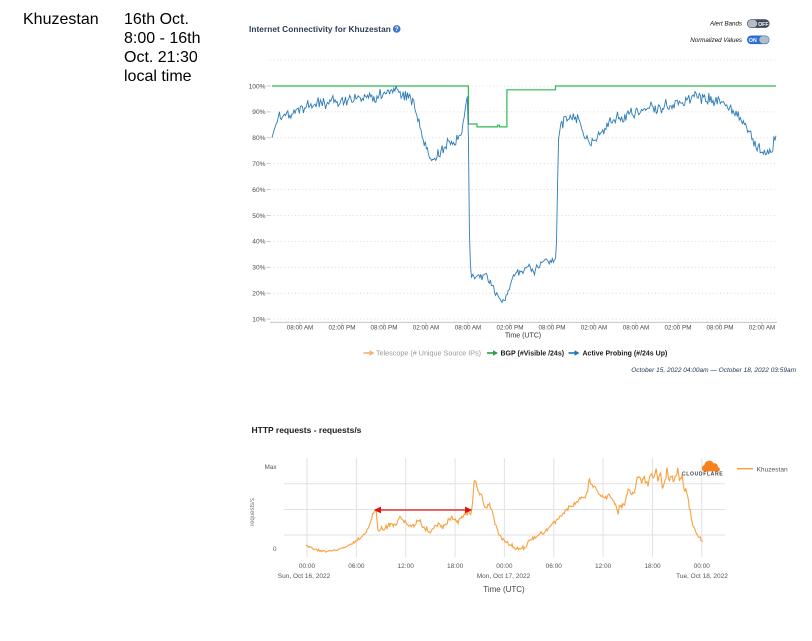 The height and width of the screenshot is (641, 812). What do you see at coordinates (253, 512) in the screenshot?
I see `svg-text: requests/s` at bounding box center [253, 512].